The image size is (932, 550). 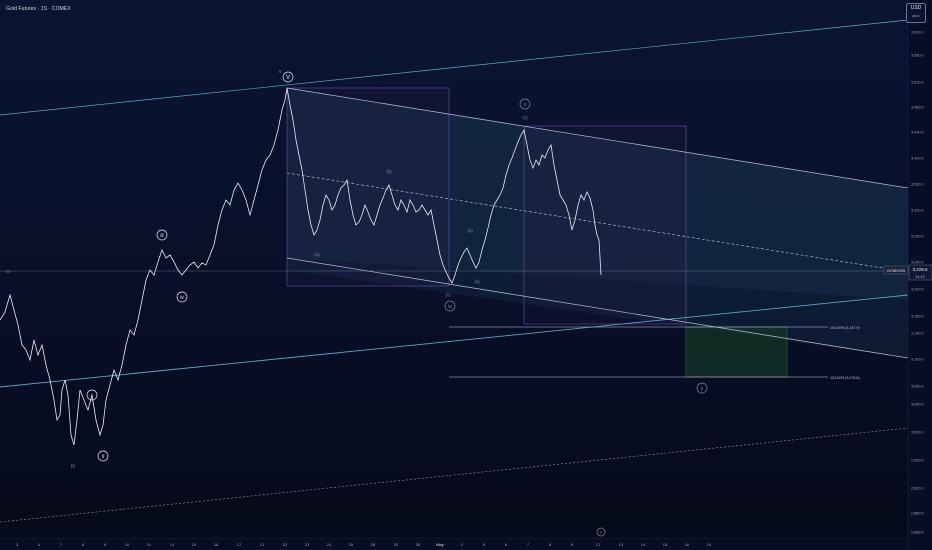 I want to click on time-axis-label: 5, so click(x=484, y=544).